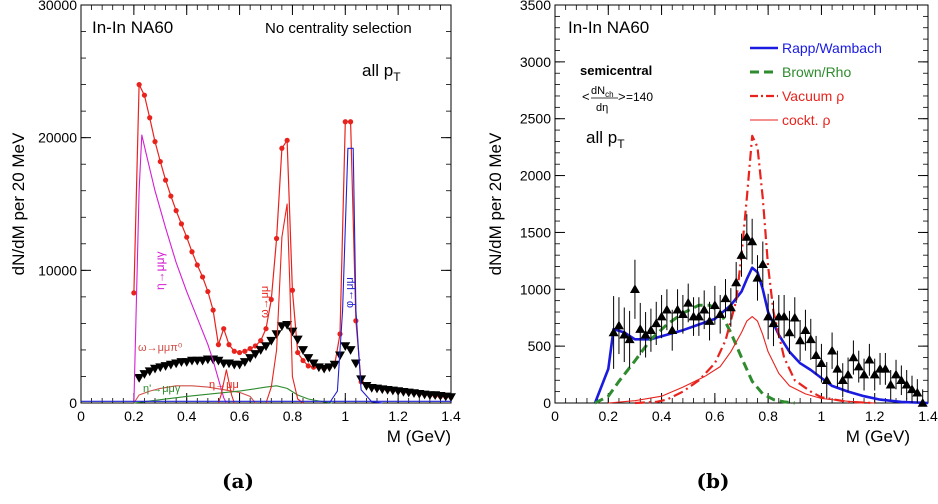 The height and width of the screenshot is (504, 938). Describe the element at coordinates (238, 481) in the screenshot. I see `panel-a-caption: (a)` at that location.